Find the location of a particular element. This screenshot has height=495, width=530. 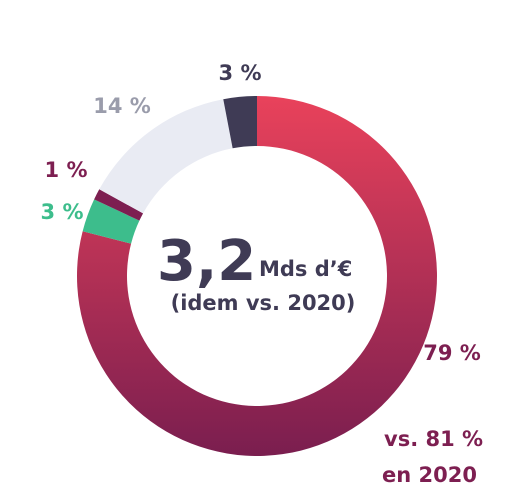

center-value: 3,2 is located at coordinates (206, 261).